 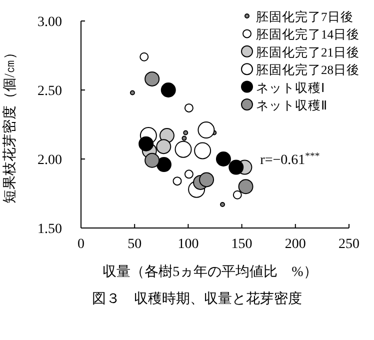 I want to click on legend-label: 胚固化完了14日後, so click(x=308, y=34).